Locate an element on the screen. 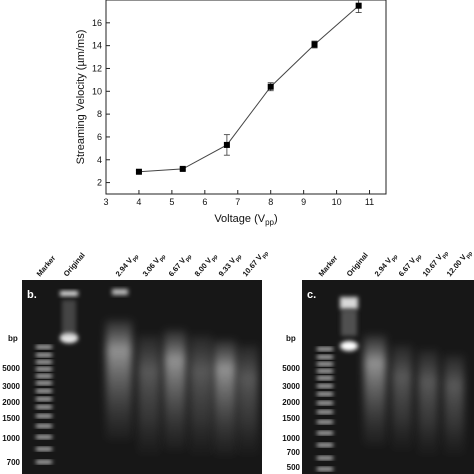 Image resolution: width=474 pixels, height=474 pixels. gel-b-original-smear is located at coordinates (69, 320).